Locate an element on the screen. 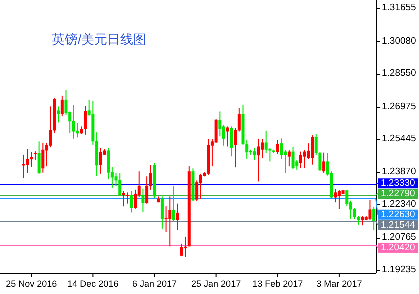 This screenshot has height=294, width=419. ref-line-label: 1.23330 is located at coordinates (398, 184).